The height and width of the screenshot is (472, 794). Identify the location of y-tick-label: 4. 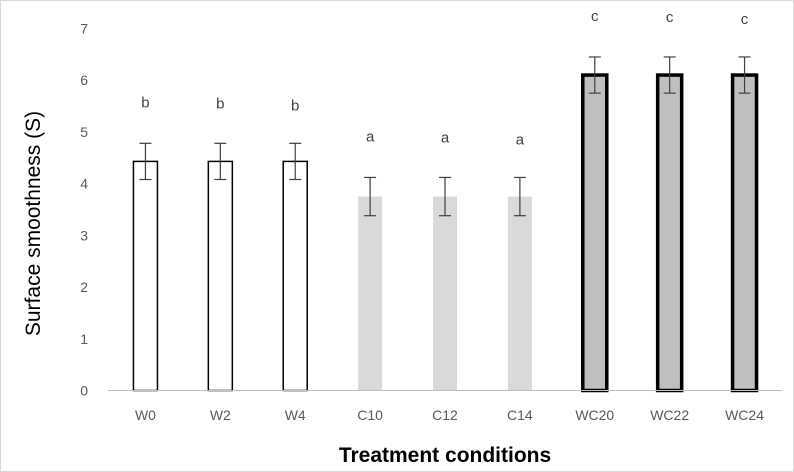
(84, 184).